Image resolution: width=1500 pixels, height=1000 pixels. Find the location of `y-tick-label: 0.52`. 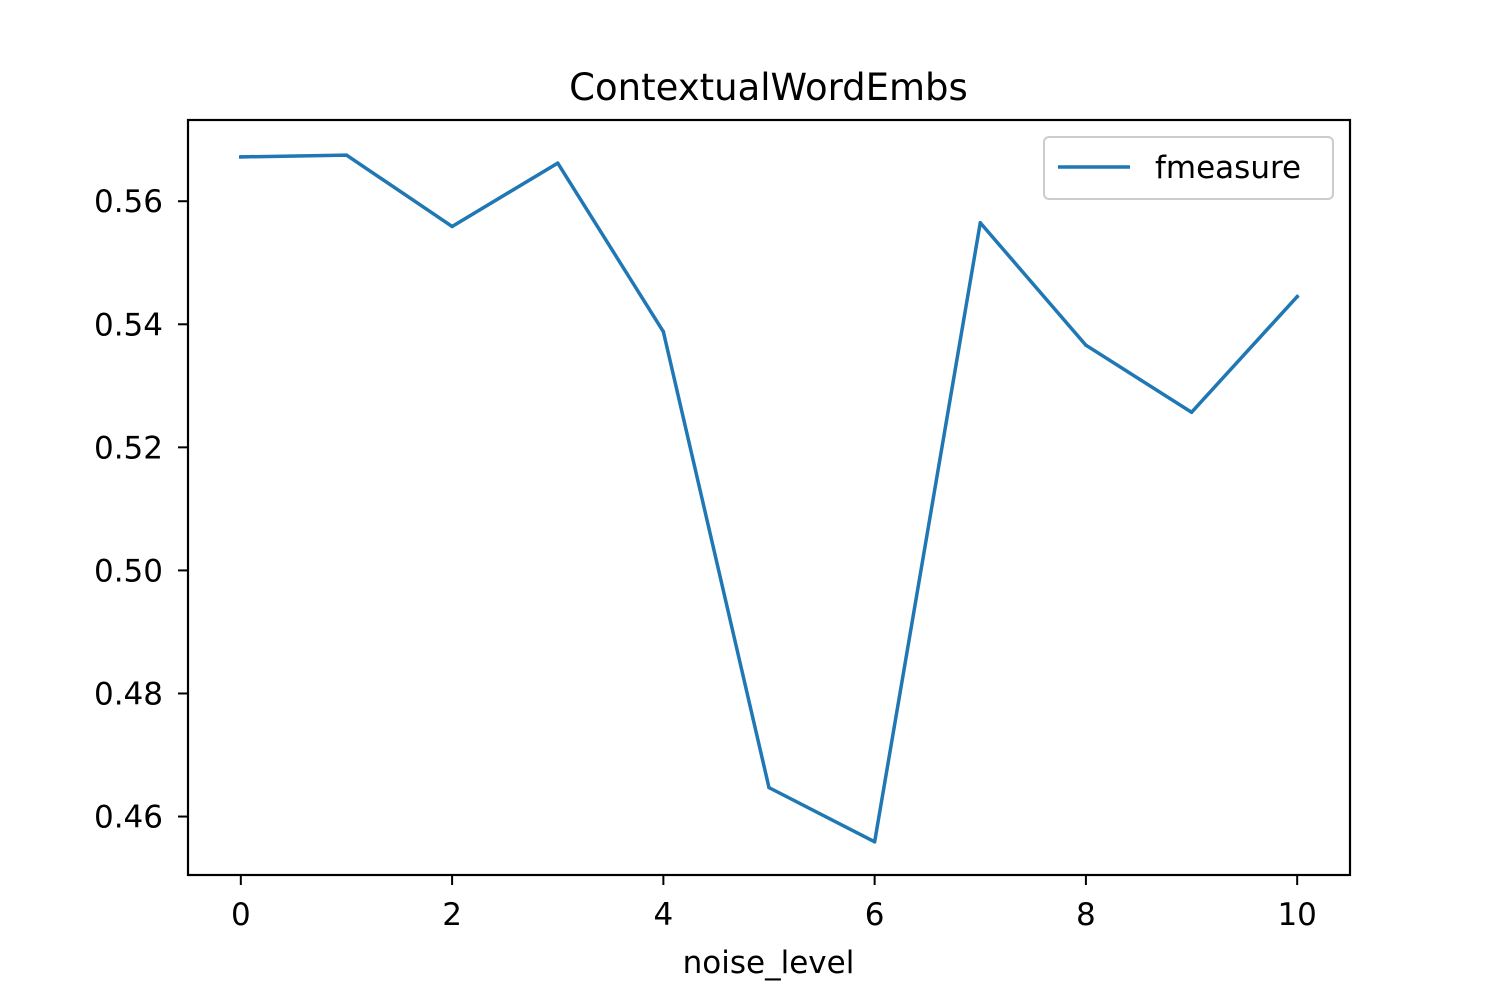

y-tick-label: 0.52 is located at coordinates (128, 448).